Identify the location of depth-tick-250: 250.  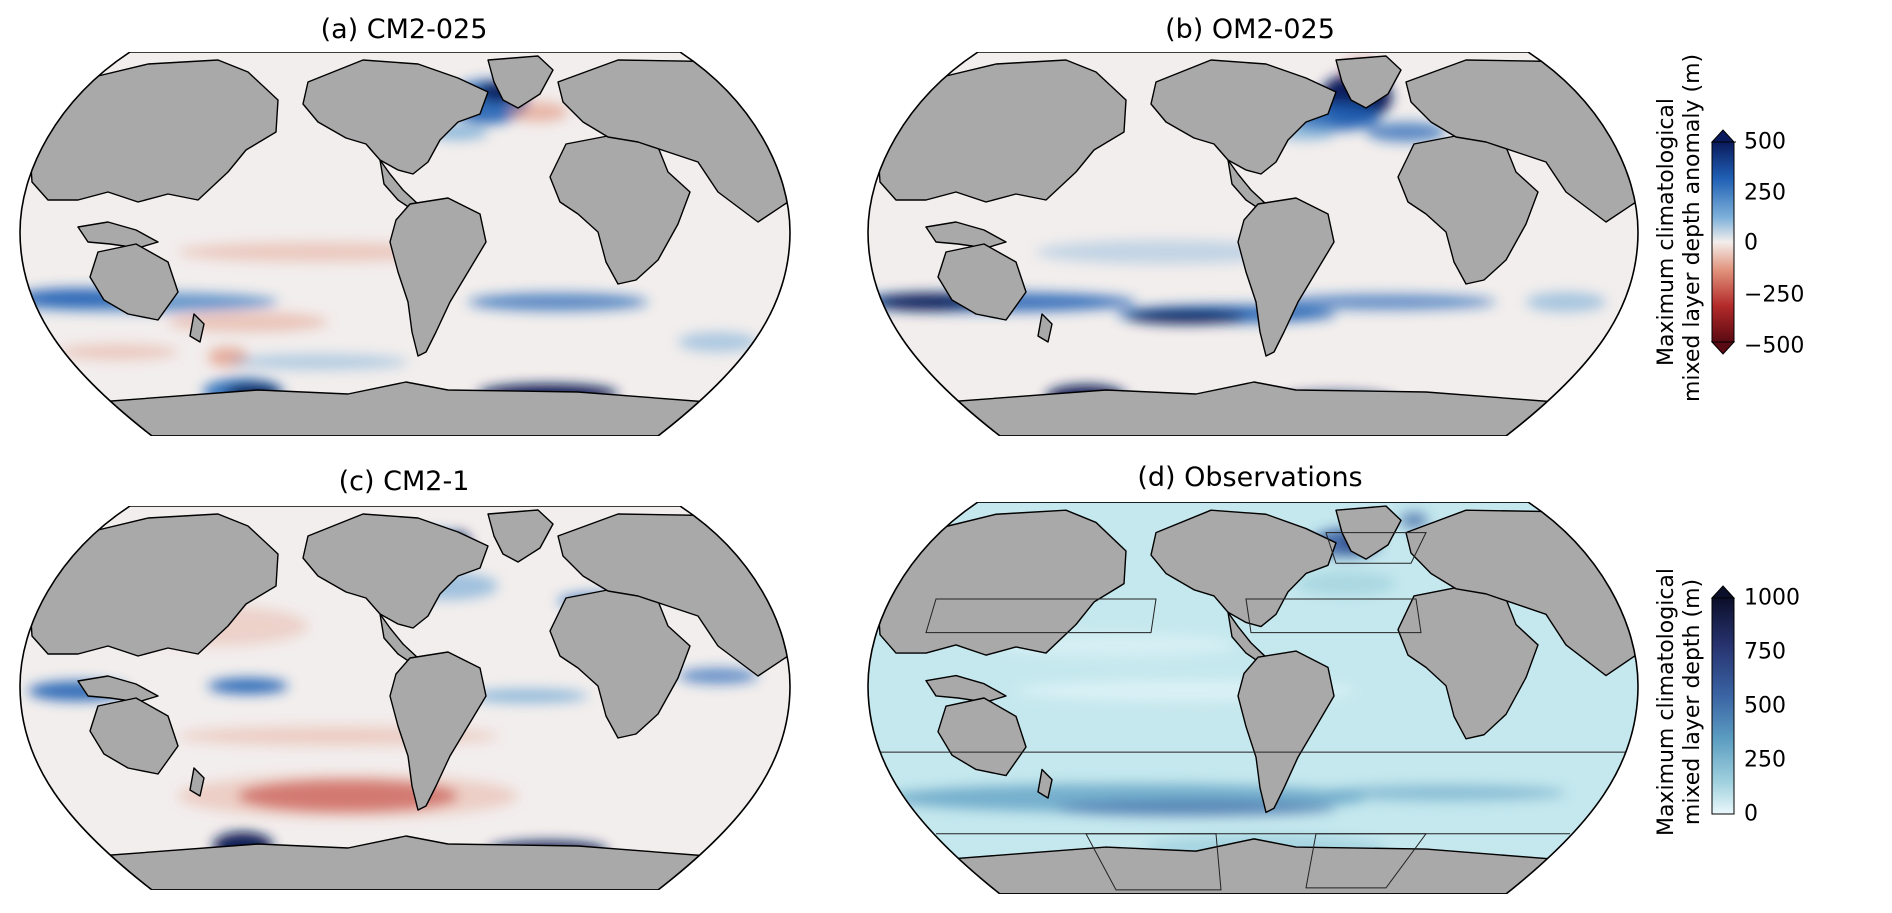
(1765, 760).